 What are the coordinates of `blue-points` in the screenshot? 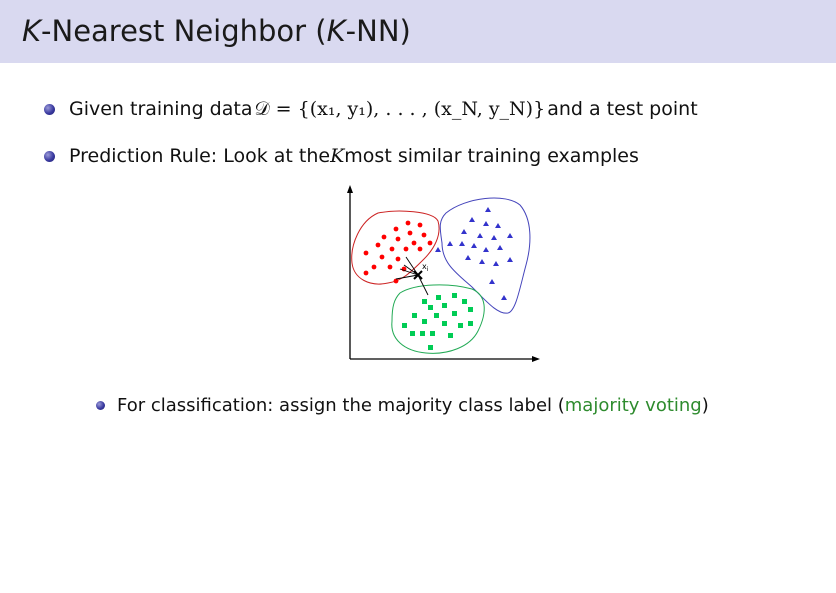 It's located at (474, 253).